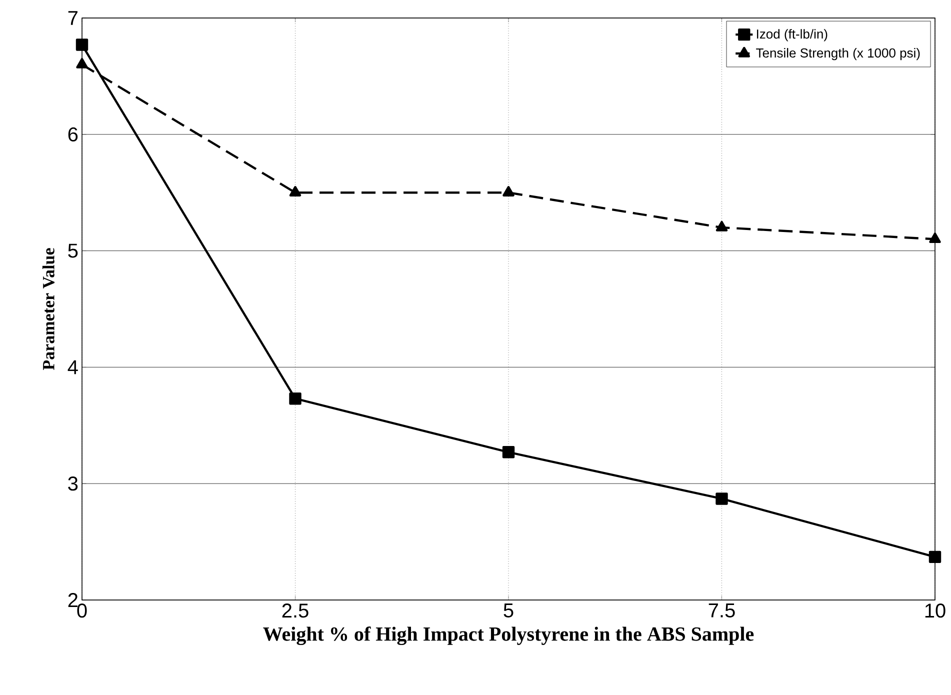  Describe the element at coordinates (73, 18) in the screenshot. I see `y-tick-label: 7` at that location.